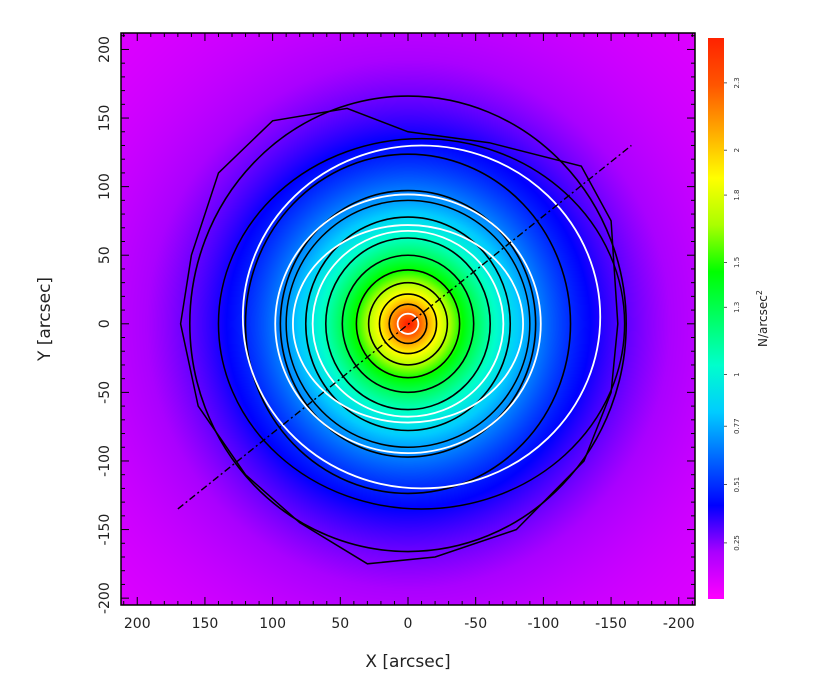  What do you see at coordinates (137, 624) in the screenshot?
I see `x-tick-label: 200` at bounding box center [137, 624].